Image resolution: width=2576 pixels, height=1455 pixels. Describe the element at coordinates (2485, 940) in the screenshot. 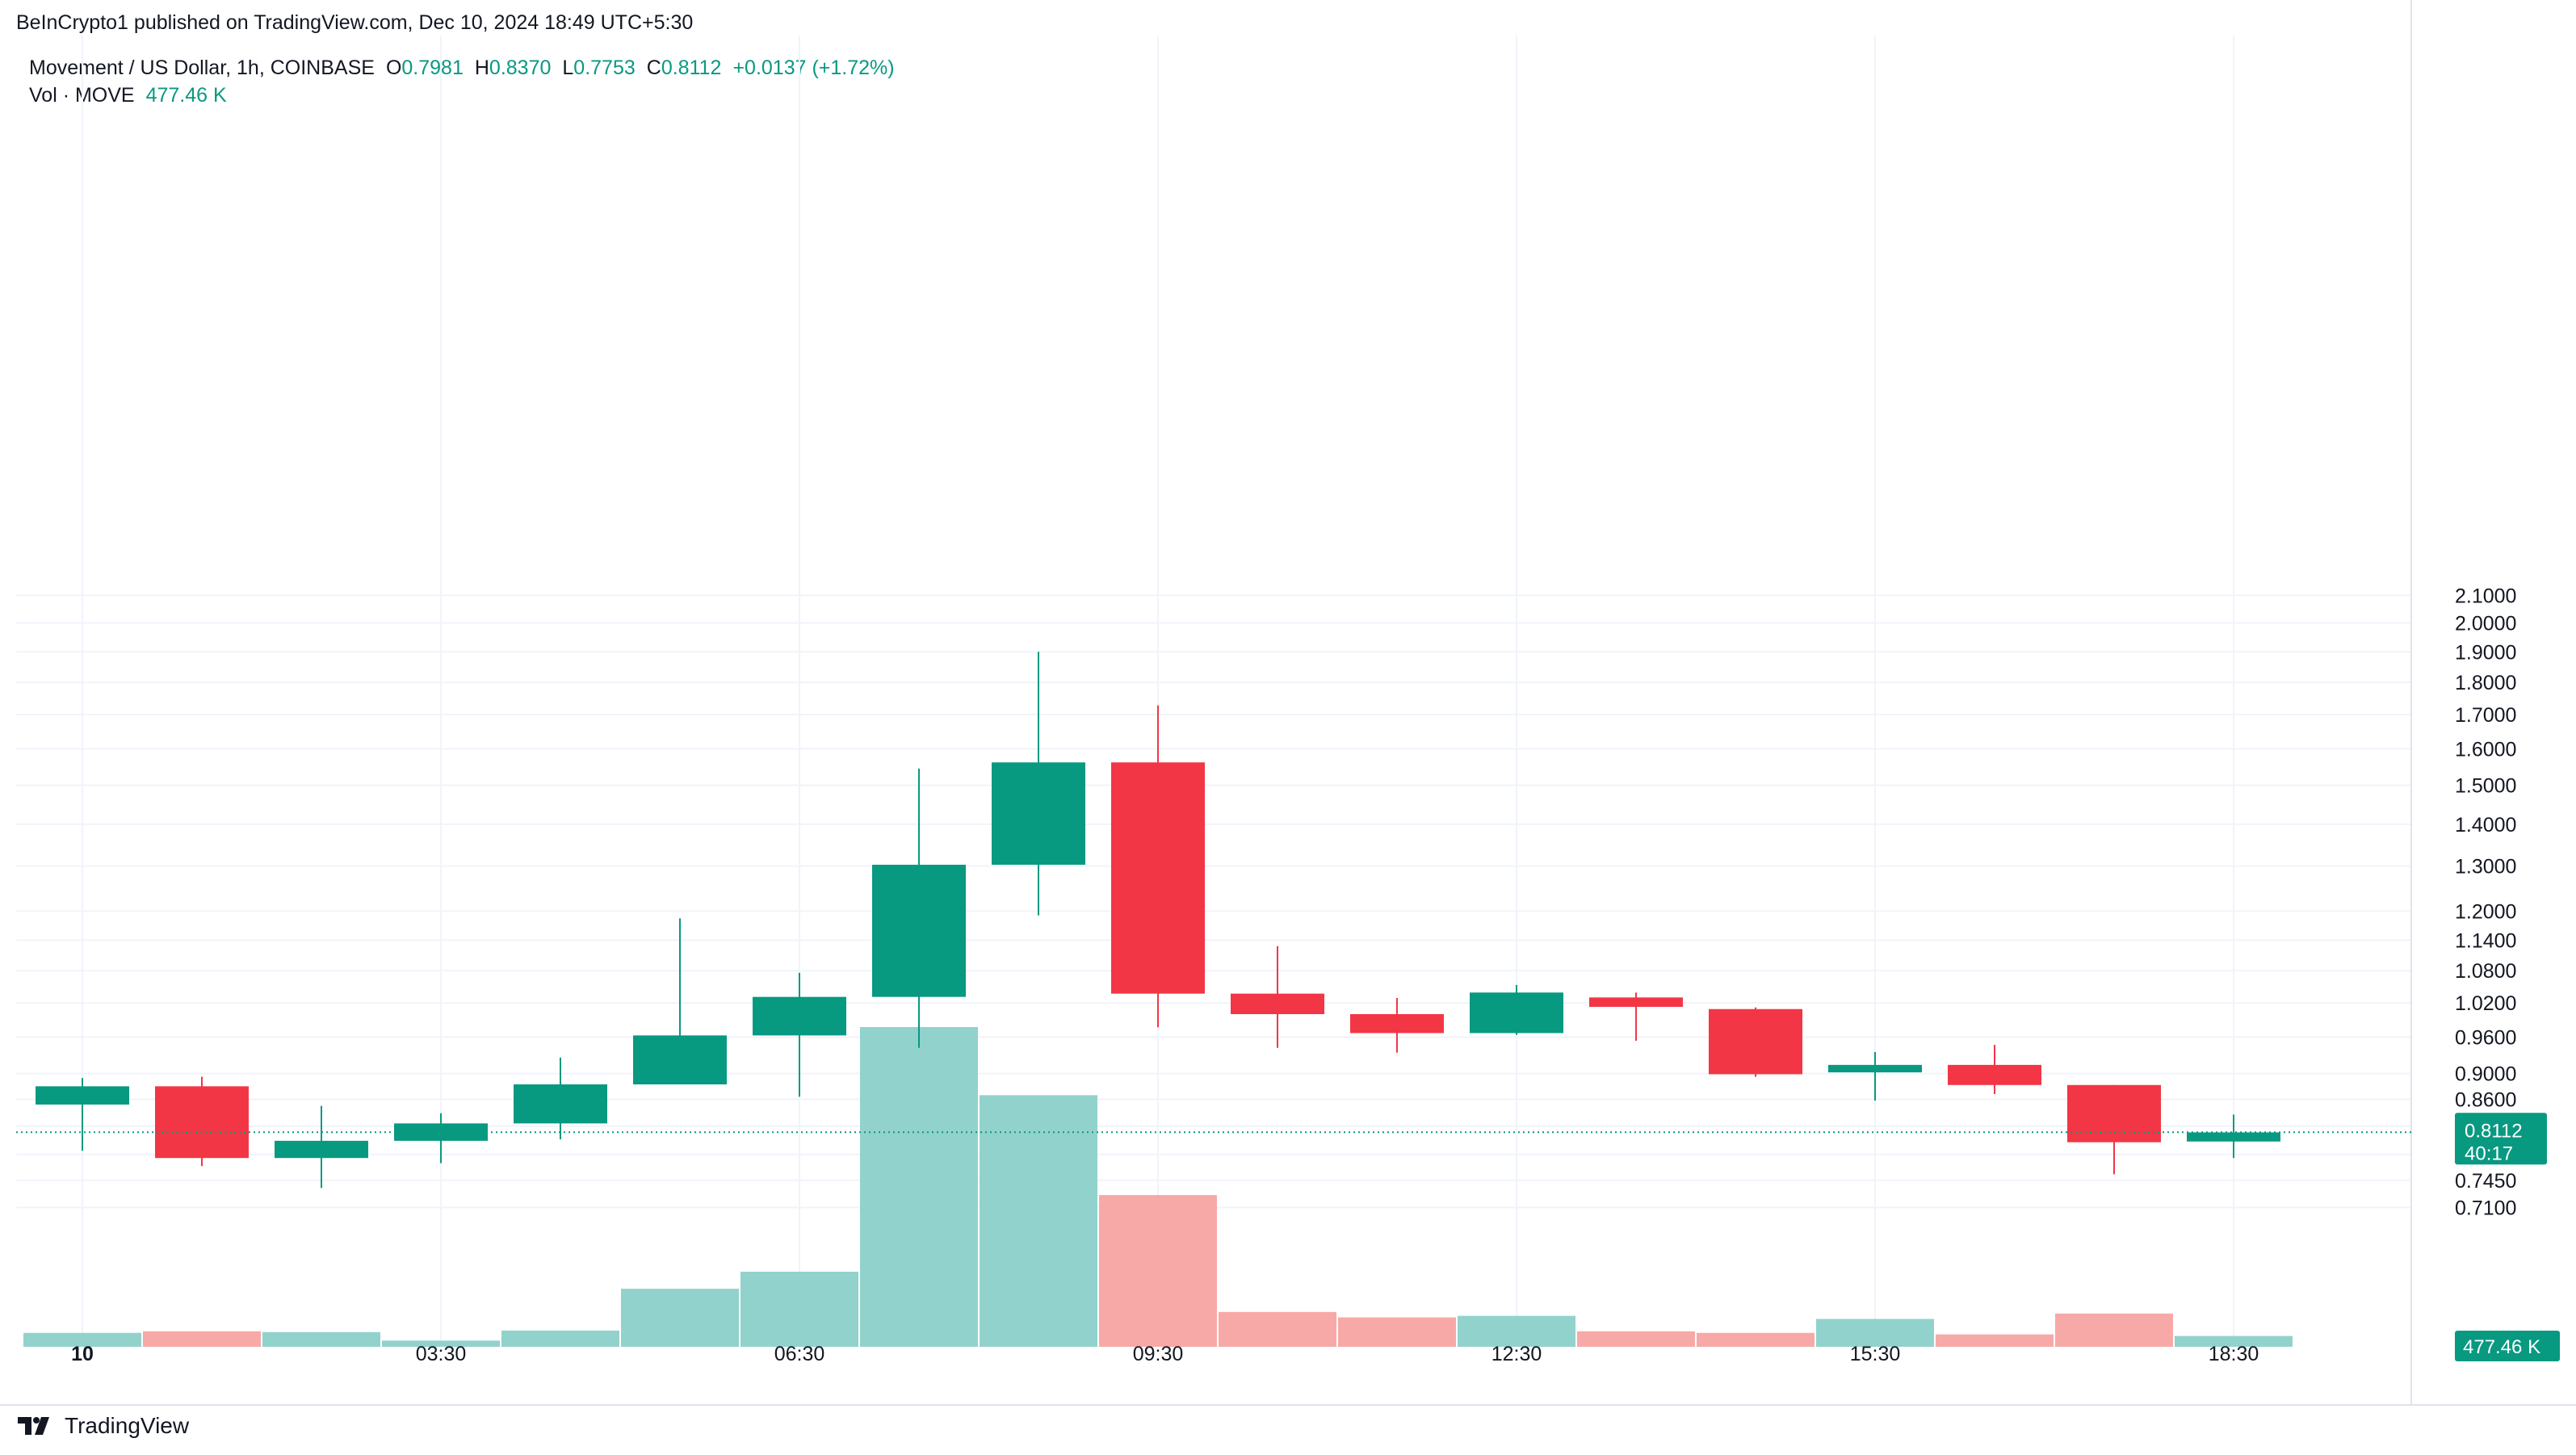

I see `price-tick-label: 1.1400` at that location.